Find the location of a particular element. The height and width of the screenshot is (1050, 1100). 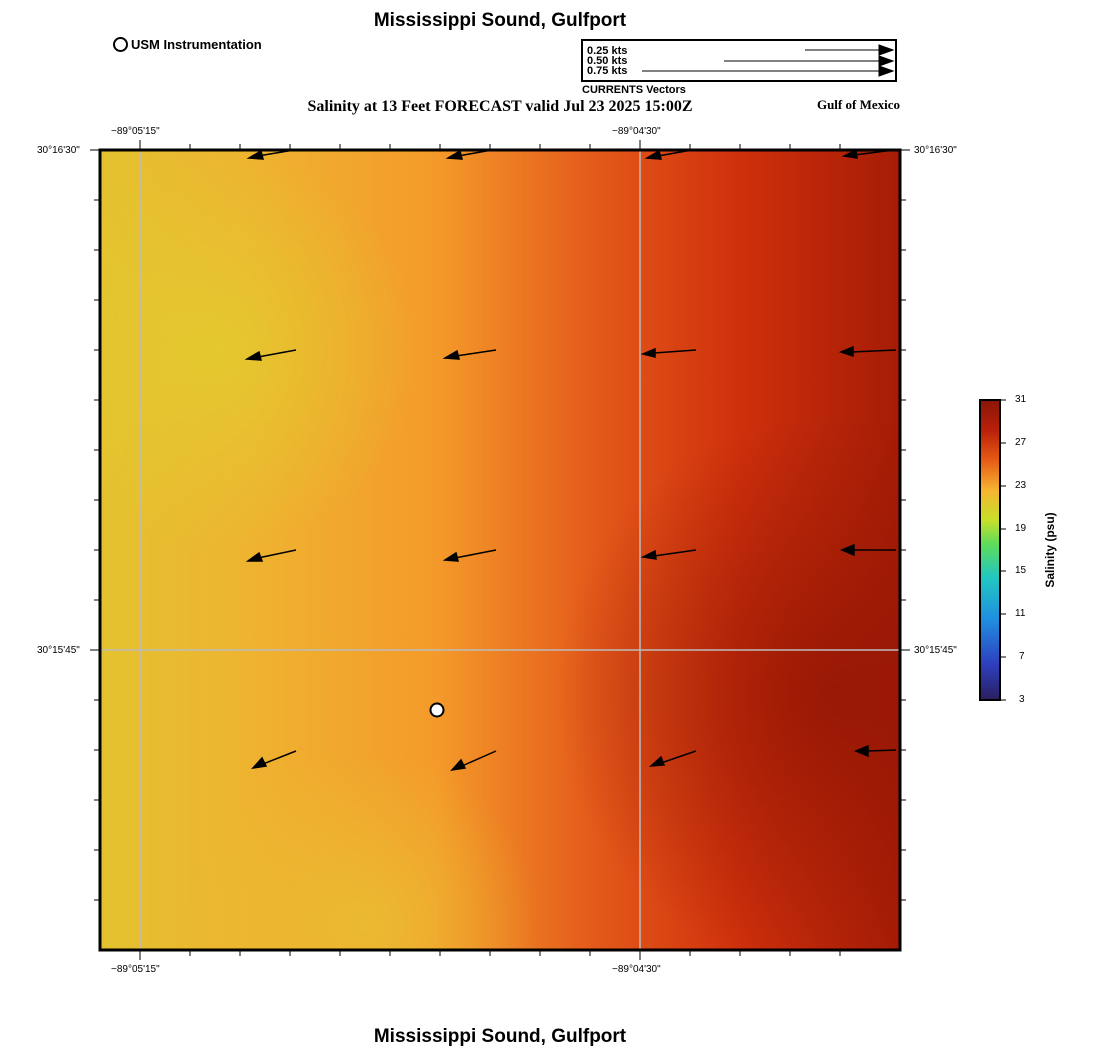

colorbar-tick-15: 15 is located at coordinates (1021, 570).